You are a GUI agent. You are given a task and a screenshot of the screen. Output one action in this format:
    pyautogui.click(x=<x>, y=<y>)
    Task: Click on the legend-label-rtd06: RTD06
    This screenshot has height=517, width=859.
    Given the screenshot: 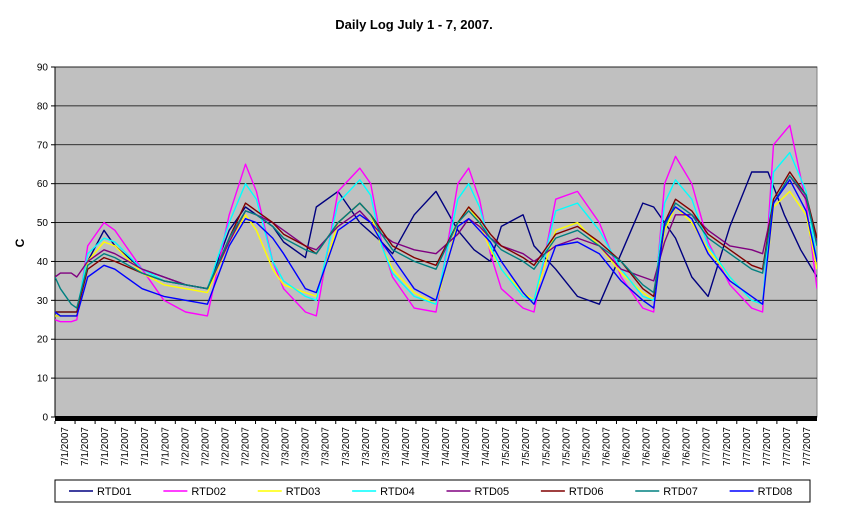 What is the action you would take?
    pyautogui.click(x=586, y=492)
    